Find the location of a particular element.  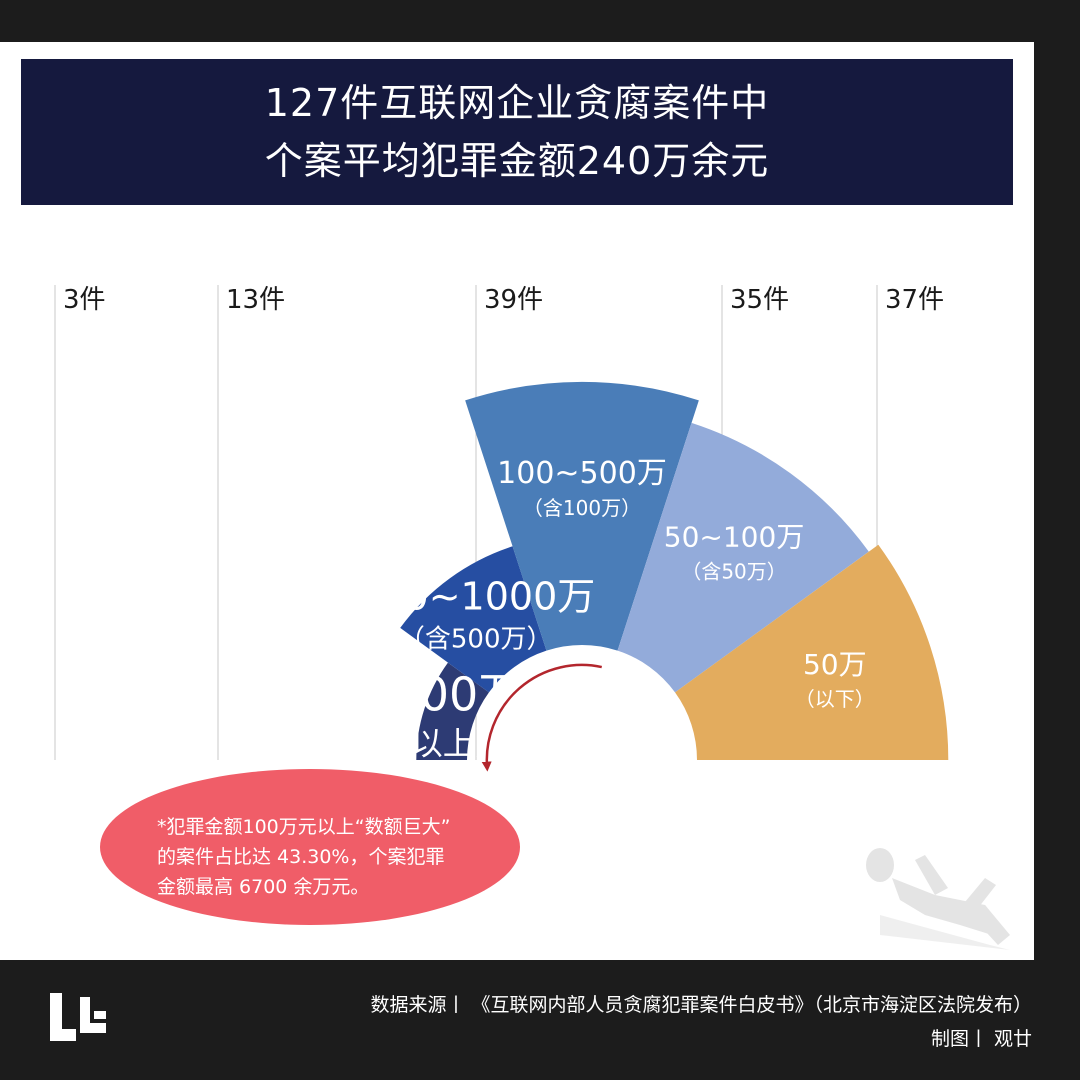

wedge-label-3: 100~500万 is located at coordinates (582, 473).